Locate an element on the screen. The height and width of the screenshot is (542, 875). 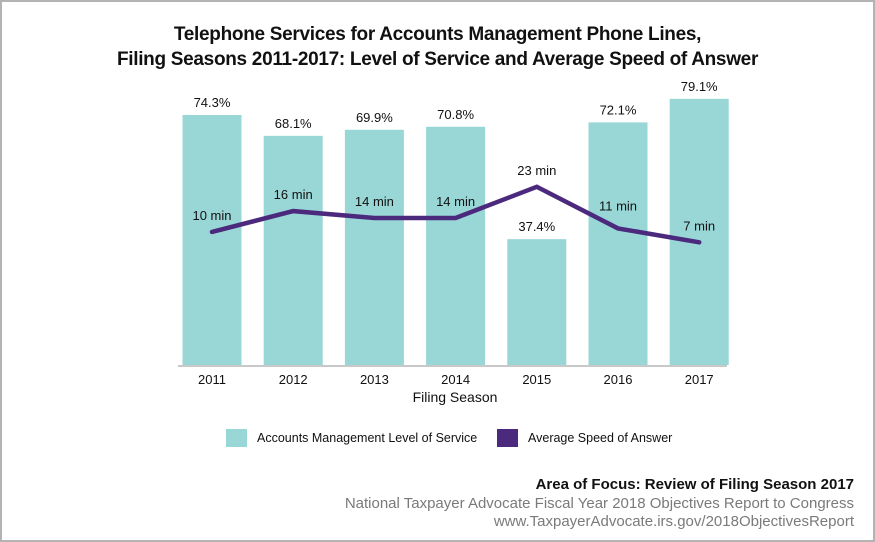
bar-value-label-2011: 74.3% is located at coordinates (212, 102).